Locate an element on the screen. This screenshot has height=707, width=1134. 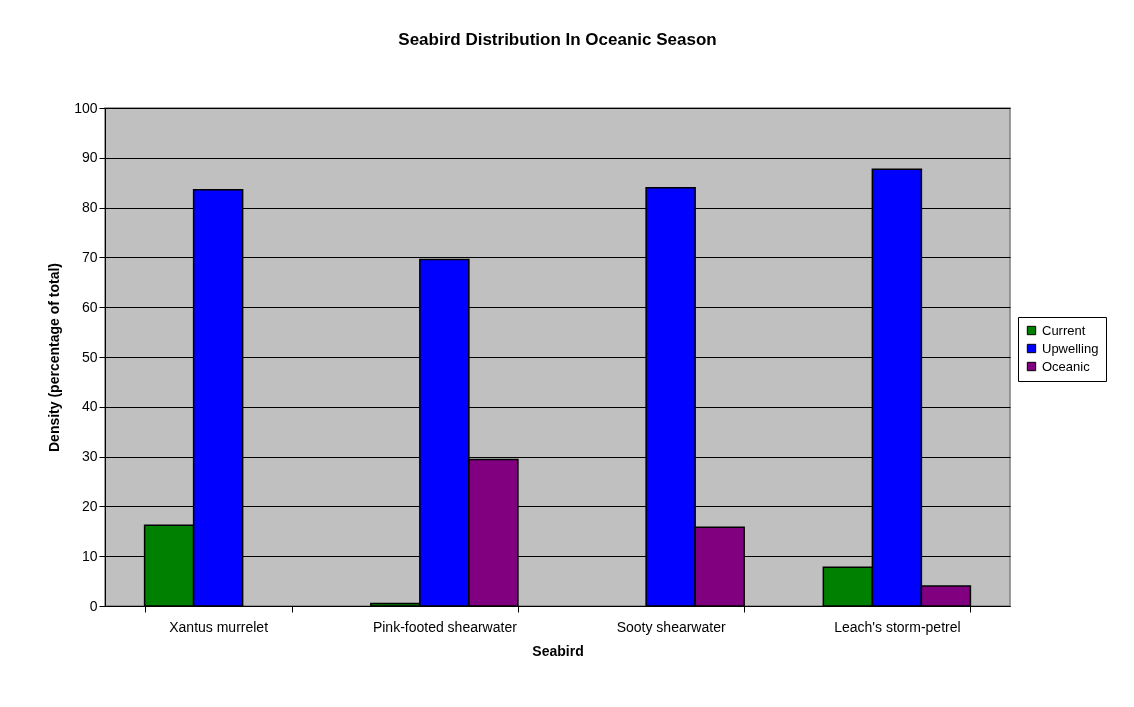
y-tick-label: 40 is located at coordinates (89, 406).